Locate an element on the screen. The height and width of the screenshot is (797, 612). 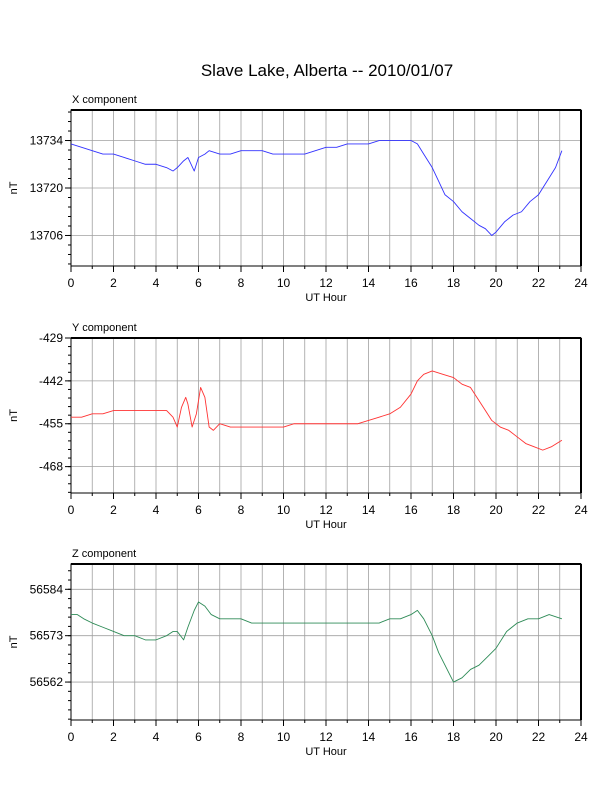
y-tick-label: -455 is located at coordinates (51, 424).